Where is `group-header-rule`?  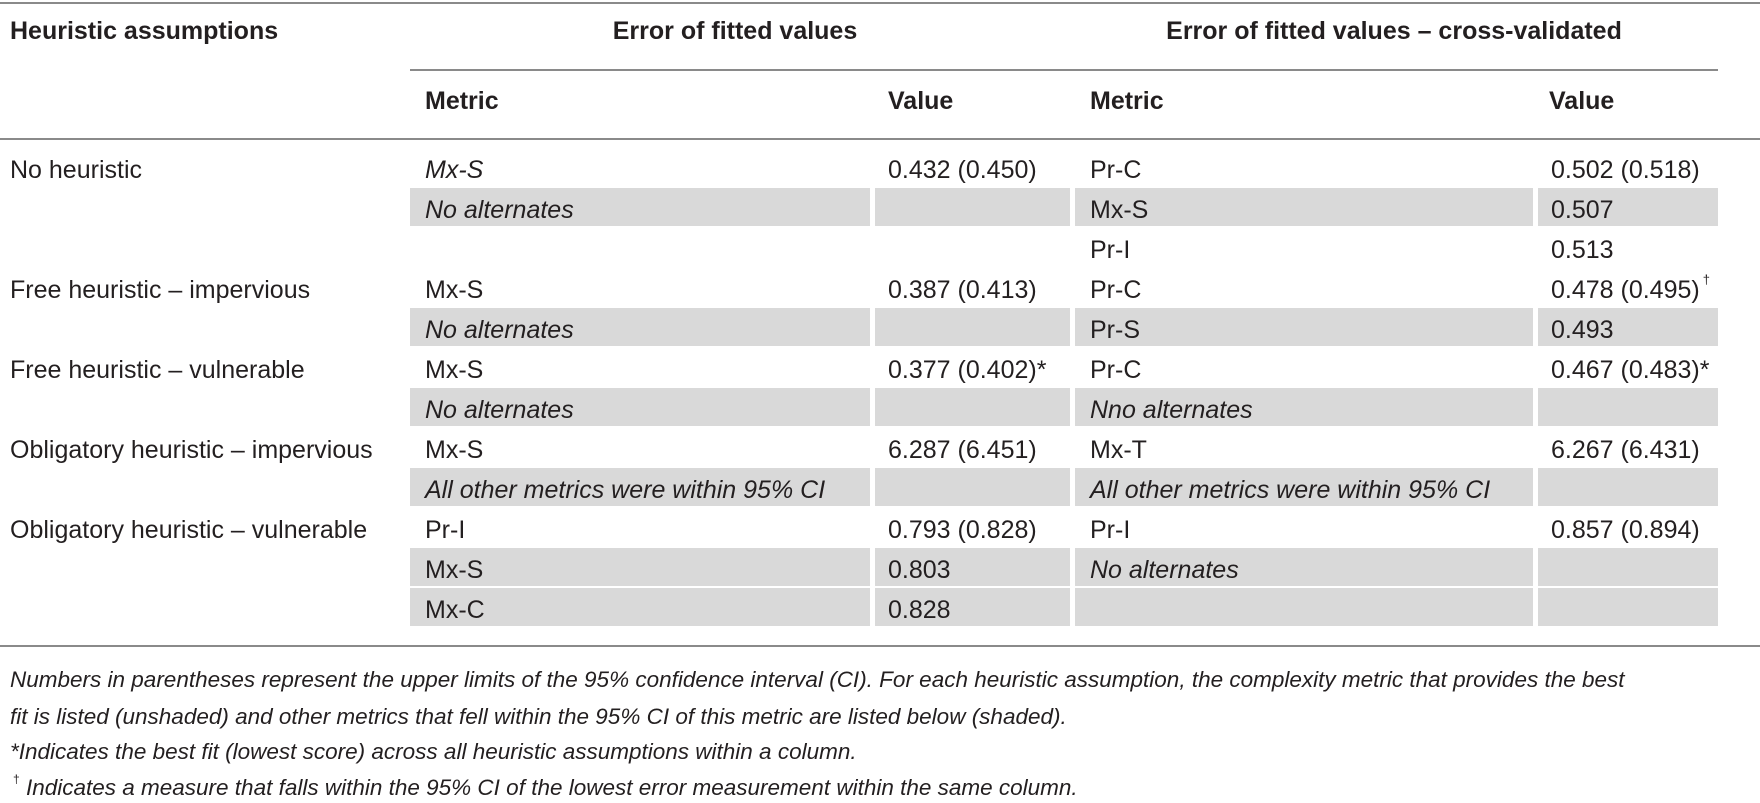
group-header-rule is located at coordinates (1064, 70).